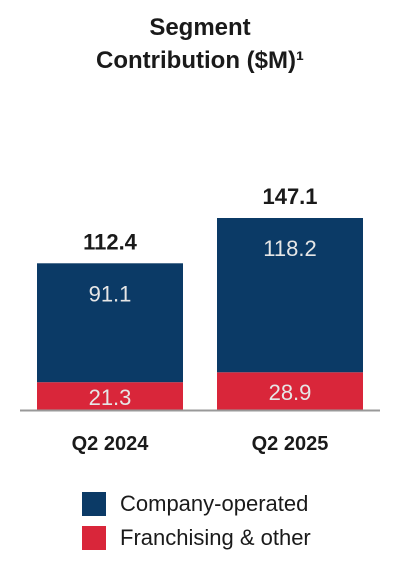 The image size is (400, 576). I want to click on chart-title-line-1: Segment, so click(200, 27).